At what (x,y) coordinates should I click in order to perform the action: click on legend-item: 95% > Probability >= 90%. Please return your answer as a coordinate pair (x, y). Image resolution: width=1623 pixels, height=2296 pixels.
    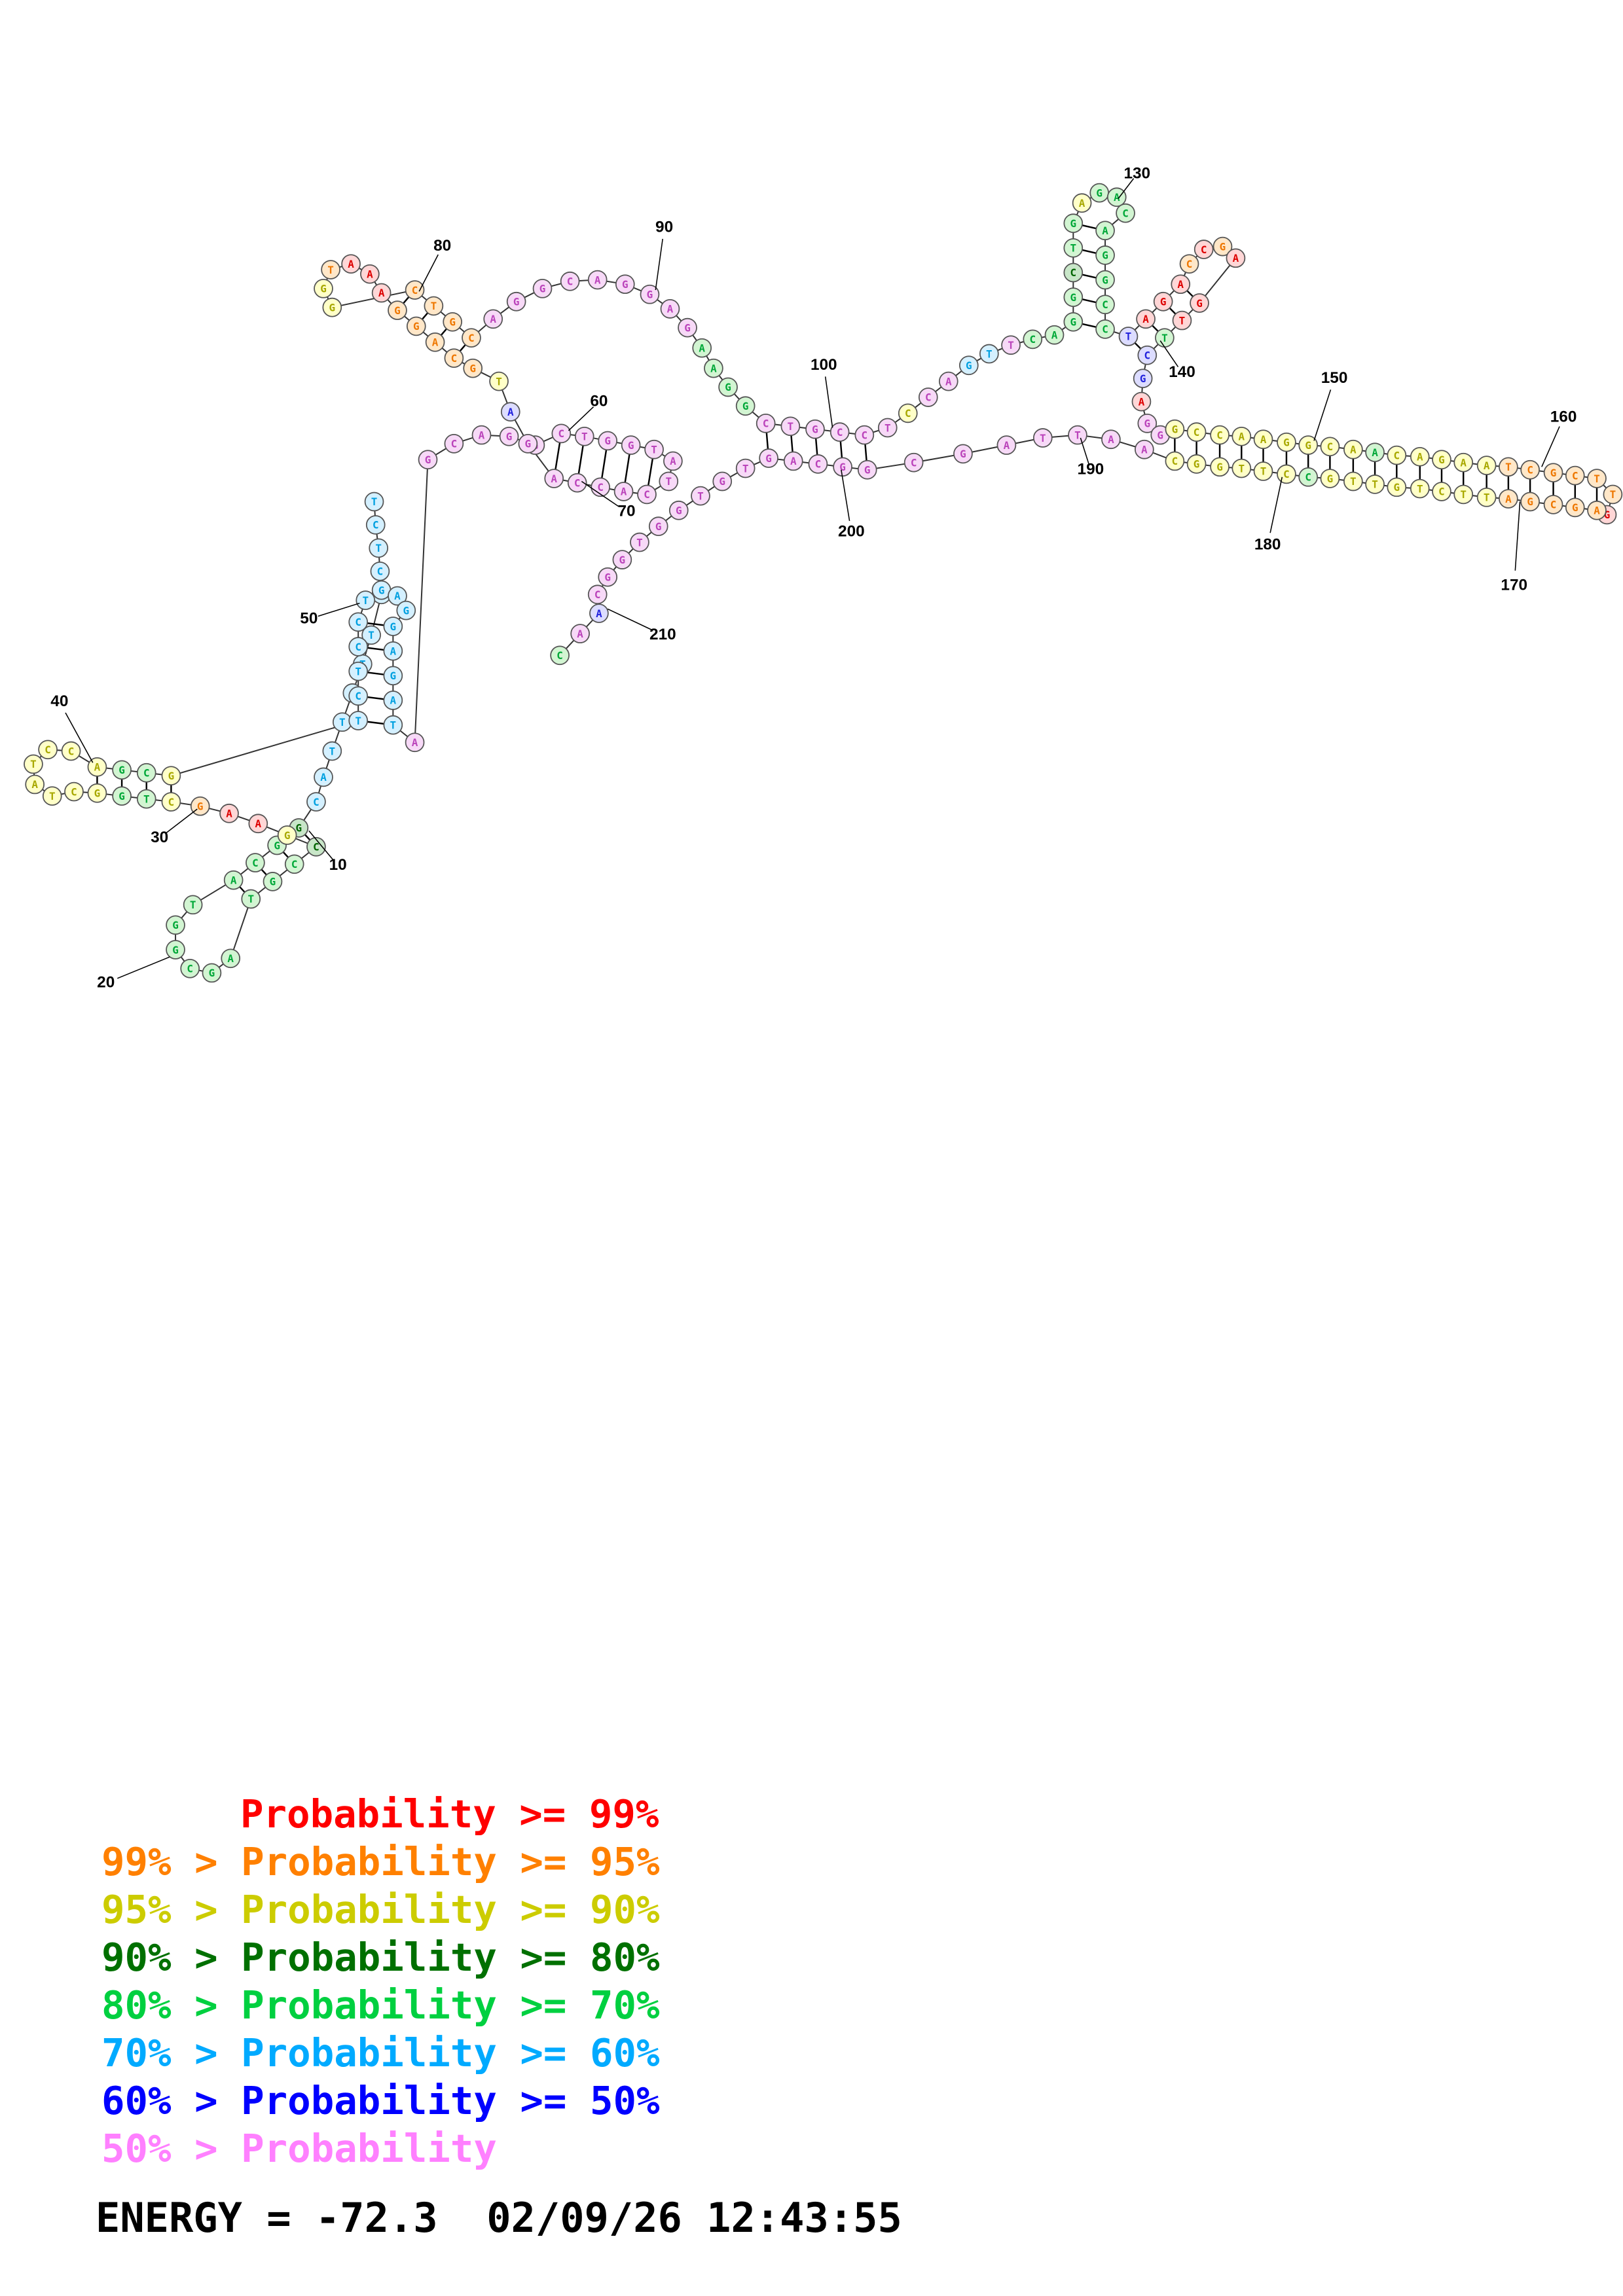
    Looking at the image, I should click on (380, 1909).